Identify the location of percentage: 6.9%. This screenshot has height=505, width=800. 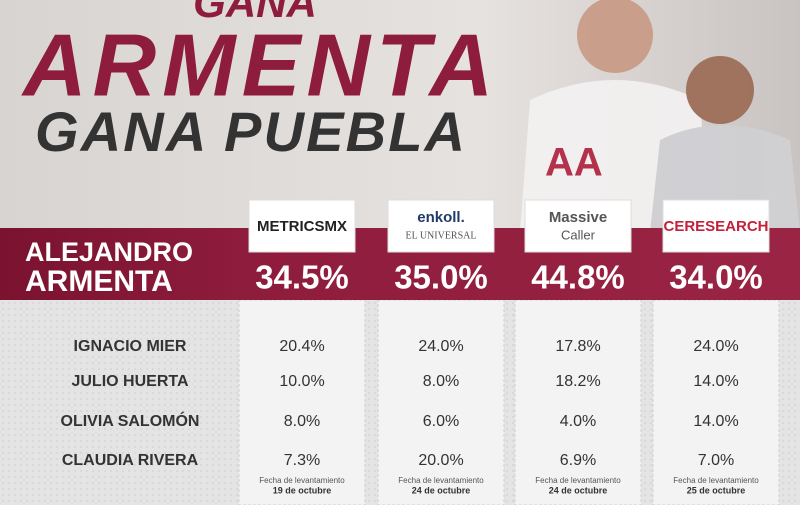
(578, 460).